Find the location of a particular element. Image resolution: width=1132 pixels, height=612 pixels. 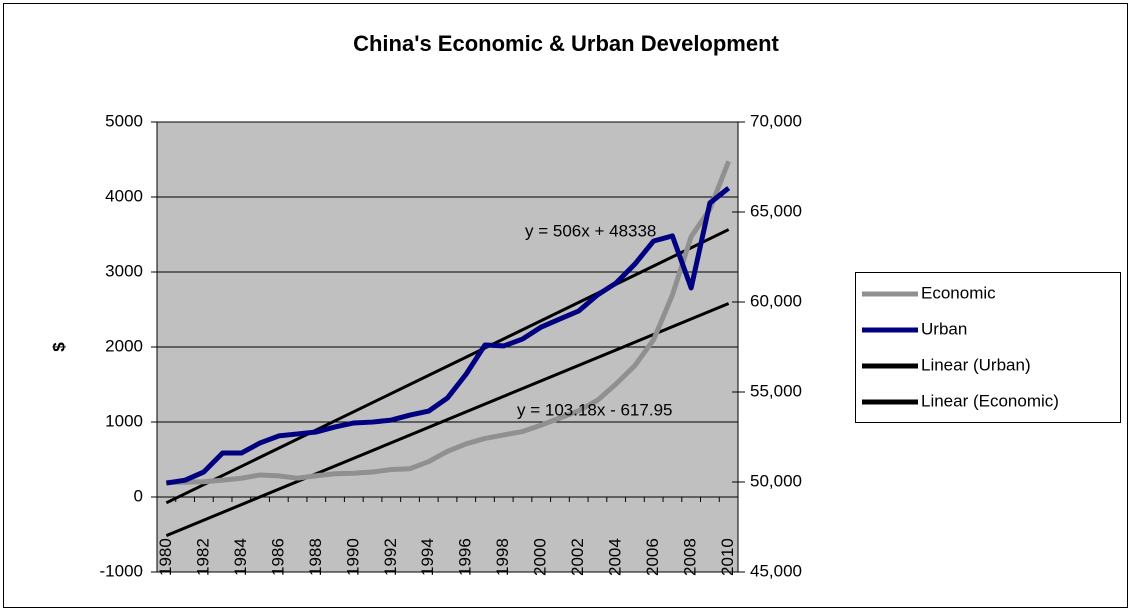

y2-tick-label: 70,000 is located at coordinates (776, 120).